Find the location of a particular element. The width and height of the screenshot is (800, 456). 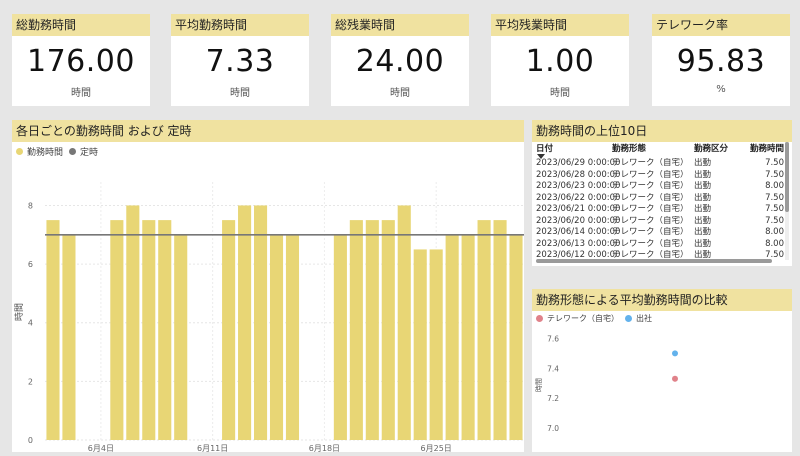

table-row: 2023/06/20 0:00:00 テレワーク（自宅） 出勤 7.50 is located at coordinates (658, 222).